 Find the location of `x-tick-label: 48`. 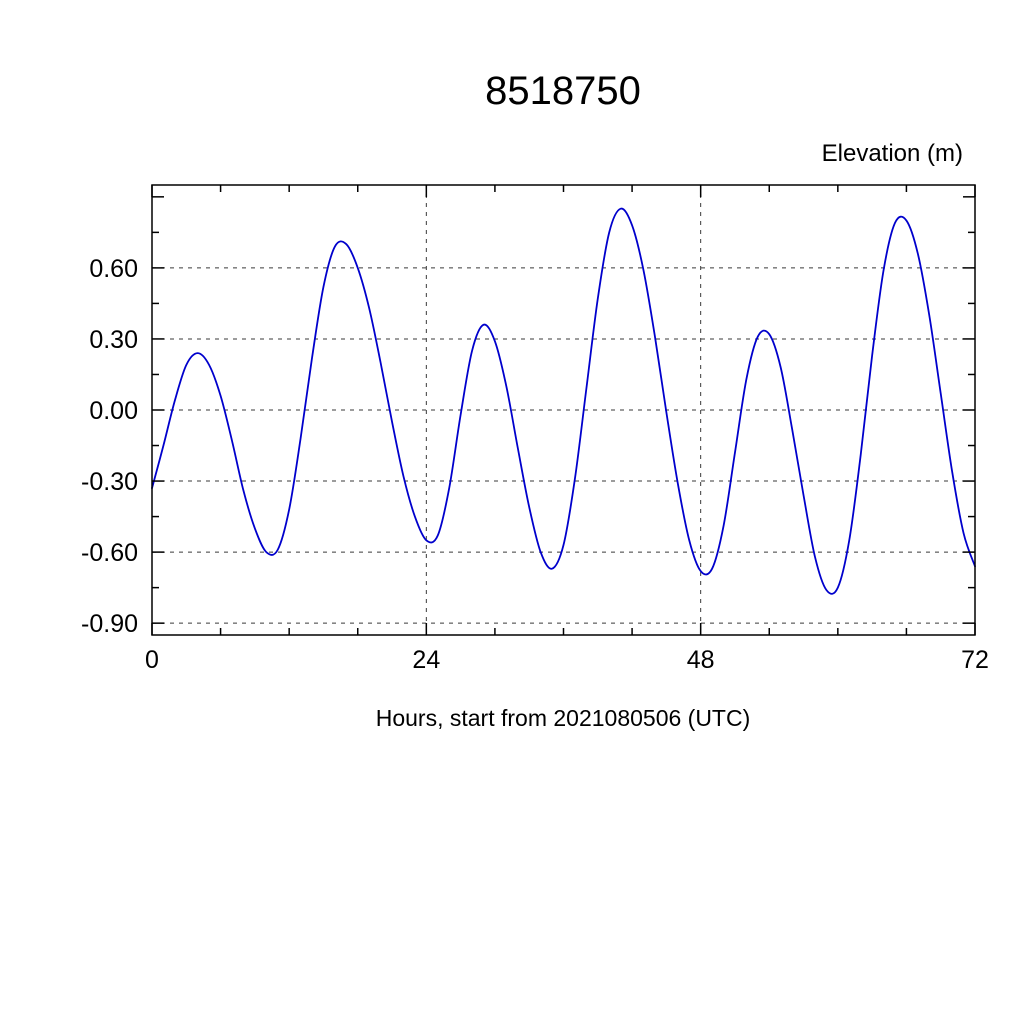

x-tick-label: 48 is located at coordinates (701, 660).